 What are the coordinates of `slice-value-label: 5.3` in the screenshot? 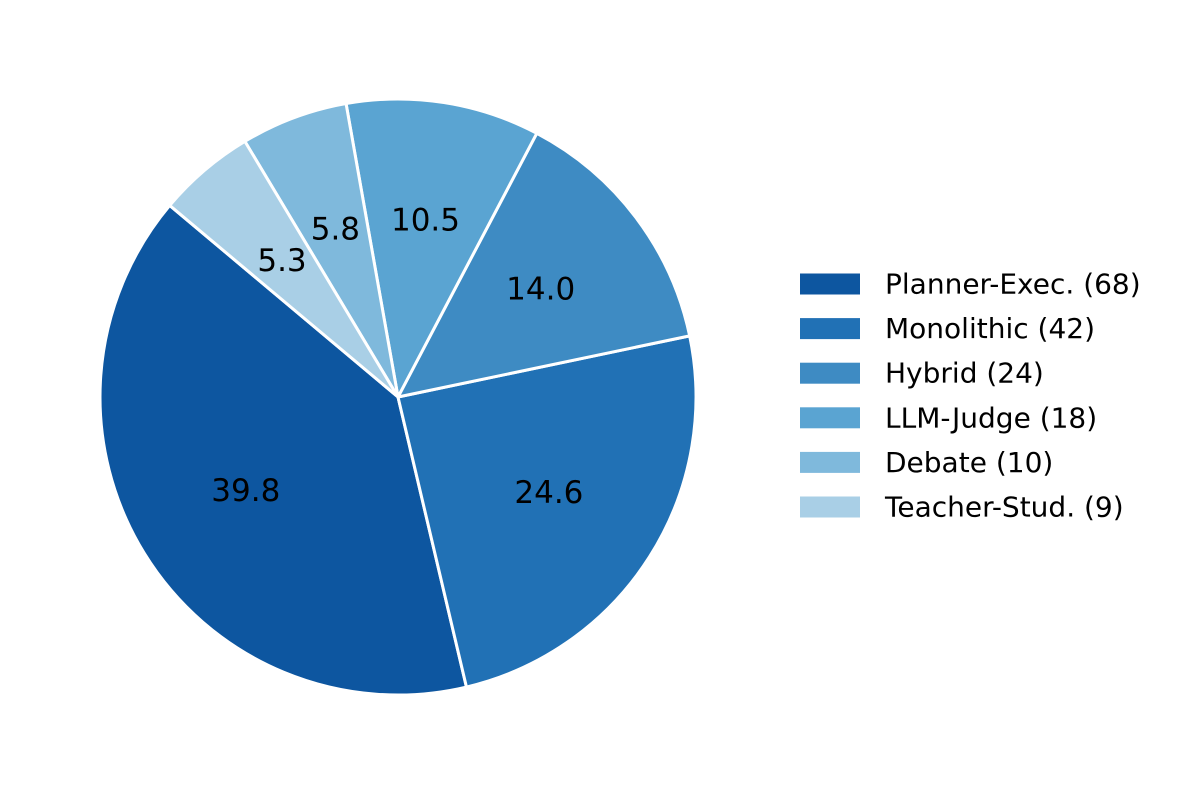 It's located at (281, 261).